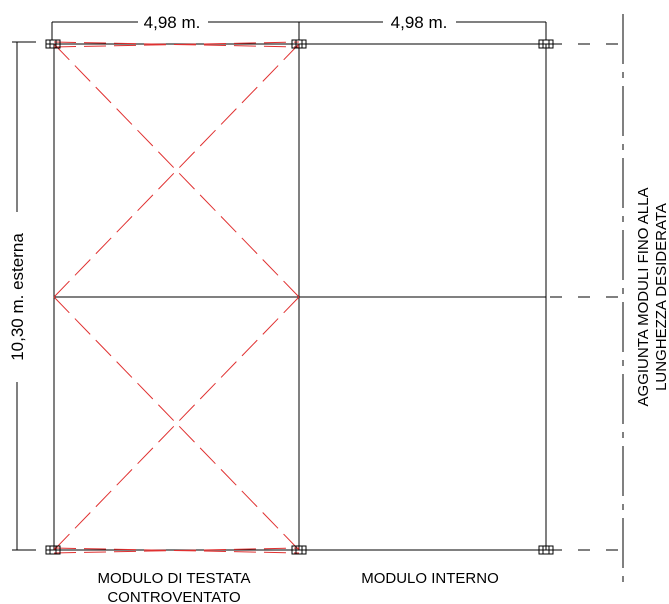 The image size is (669, 604). Describe the element at coordinates (299, 30) in the screenshot. I see `top-dimension` at that location.